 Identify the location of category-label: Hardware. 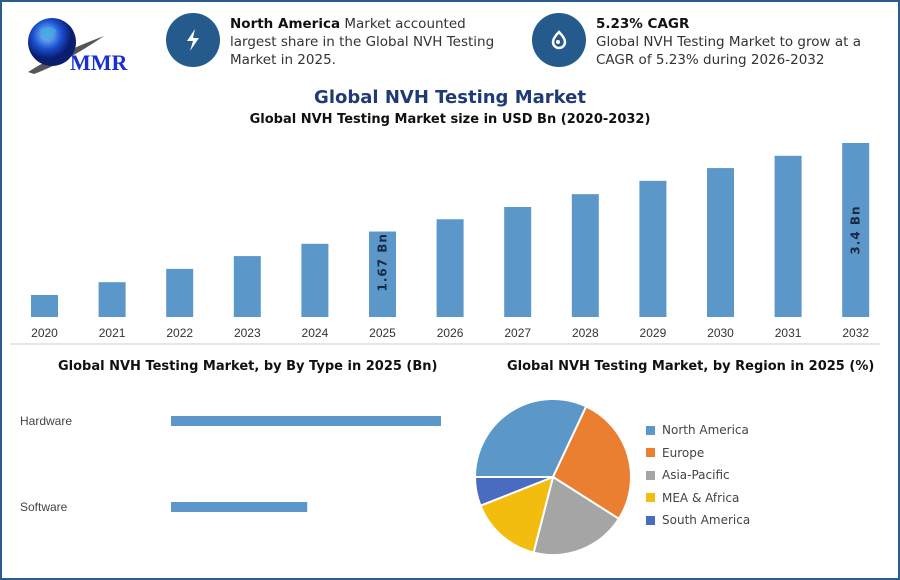
(46, 421).